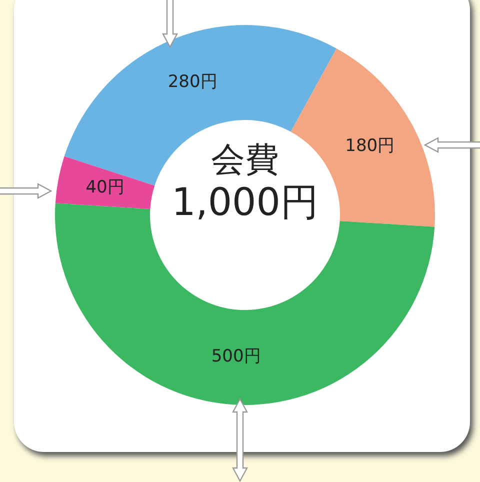 This screenshot has width=480, height=482. Describe the element at coordinates (193, 82) in the screenshot. I see `data-label: 280円` at that location.